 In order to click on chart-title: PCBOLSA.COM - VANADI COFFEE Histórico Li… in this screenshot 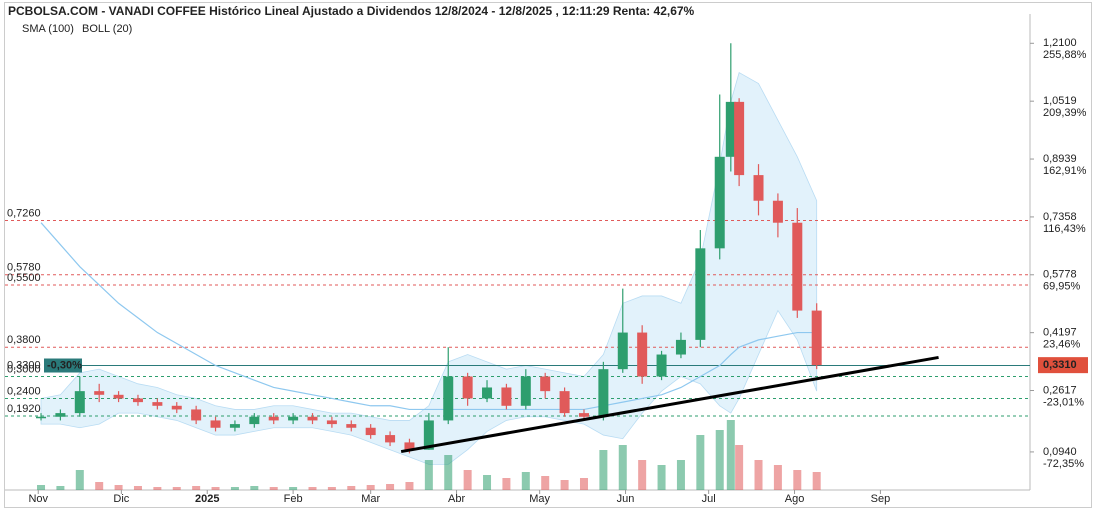, I will do `click(351, 11)`.